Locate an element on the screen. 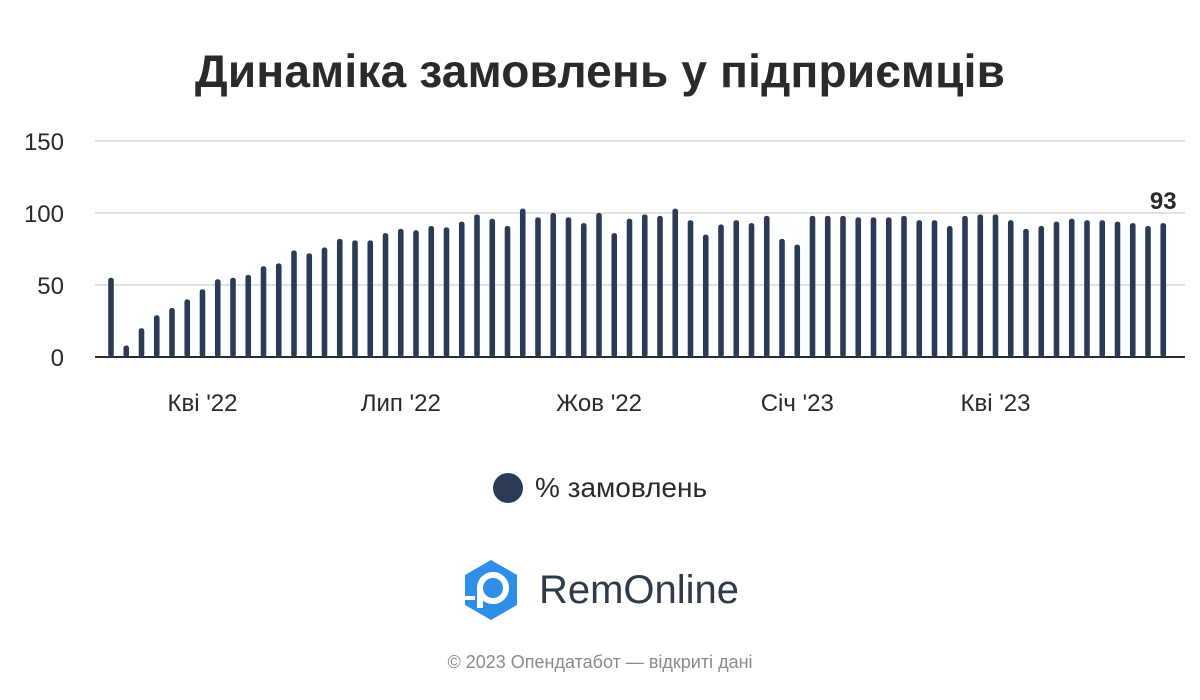 The image size is (1200, 700). annotations: 93 is located at coordinates (1163, 201).